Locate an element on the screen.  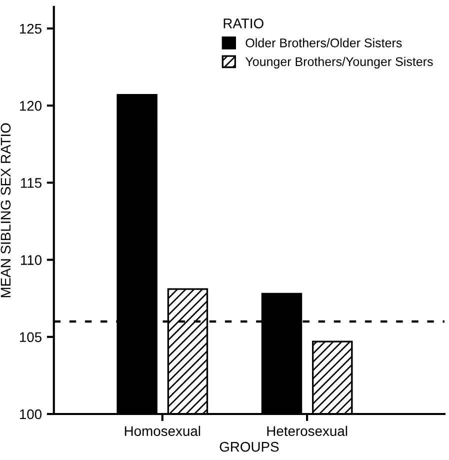
y-tick-label: 115 is located at coordinates (31, 183).